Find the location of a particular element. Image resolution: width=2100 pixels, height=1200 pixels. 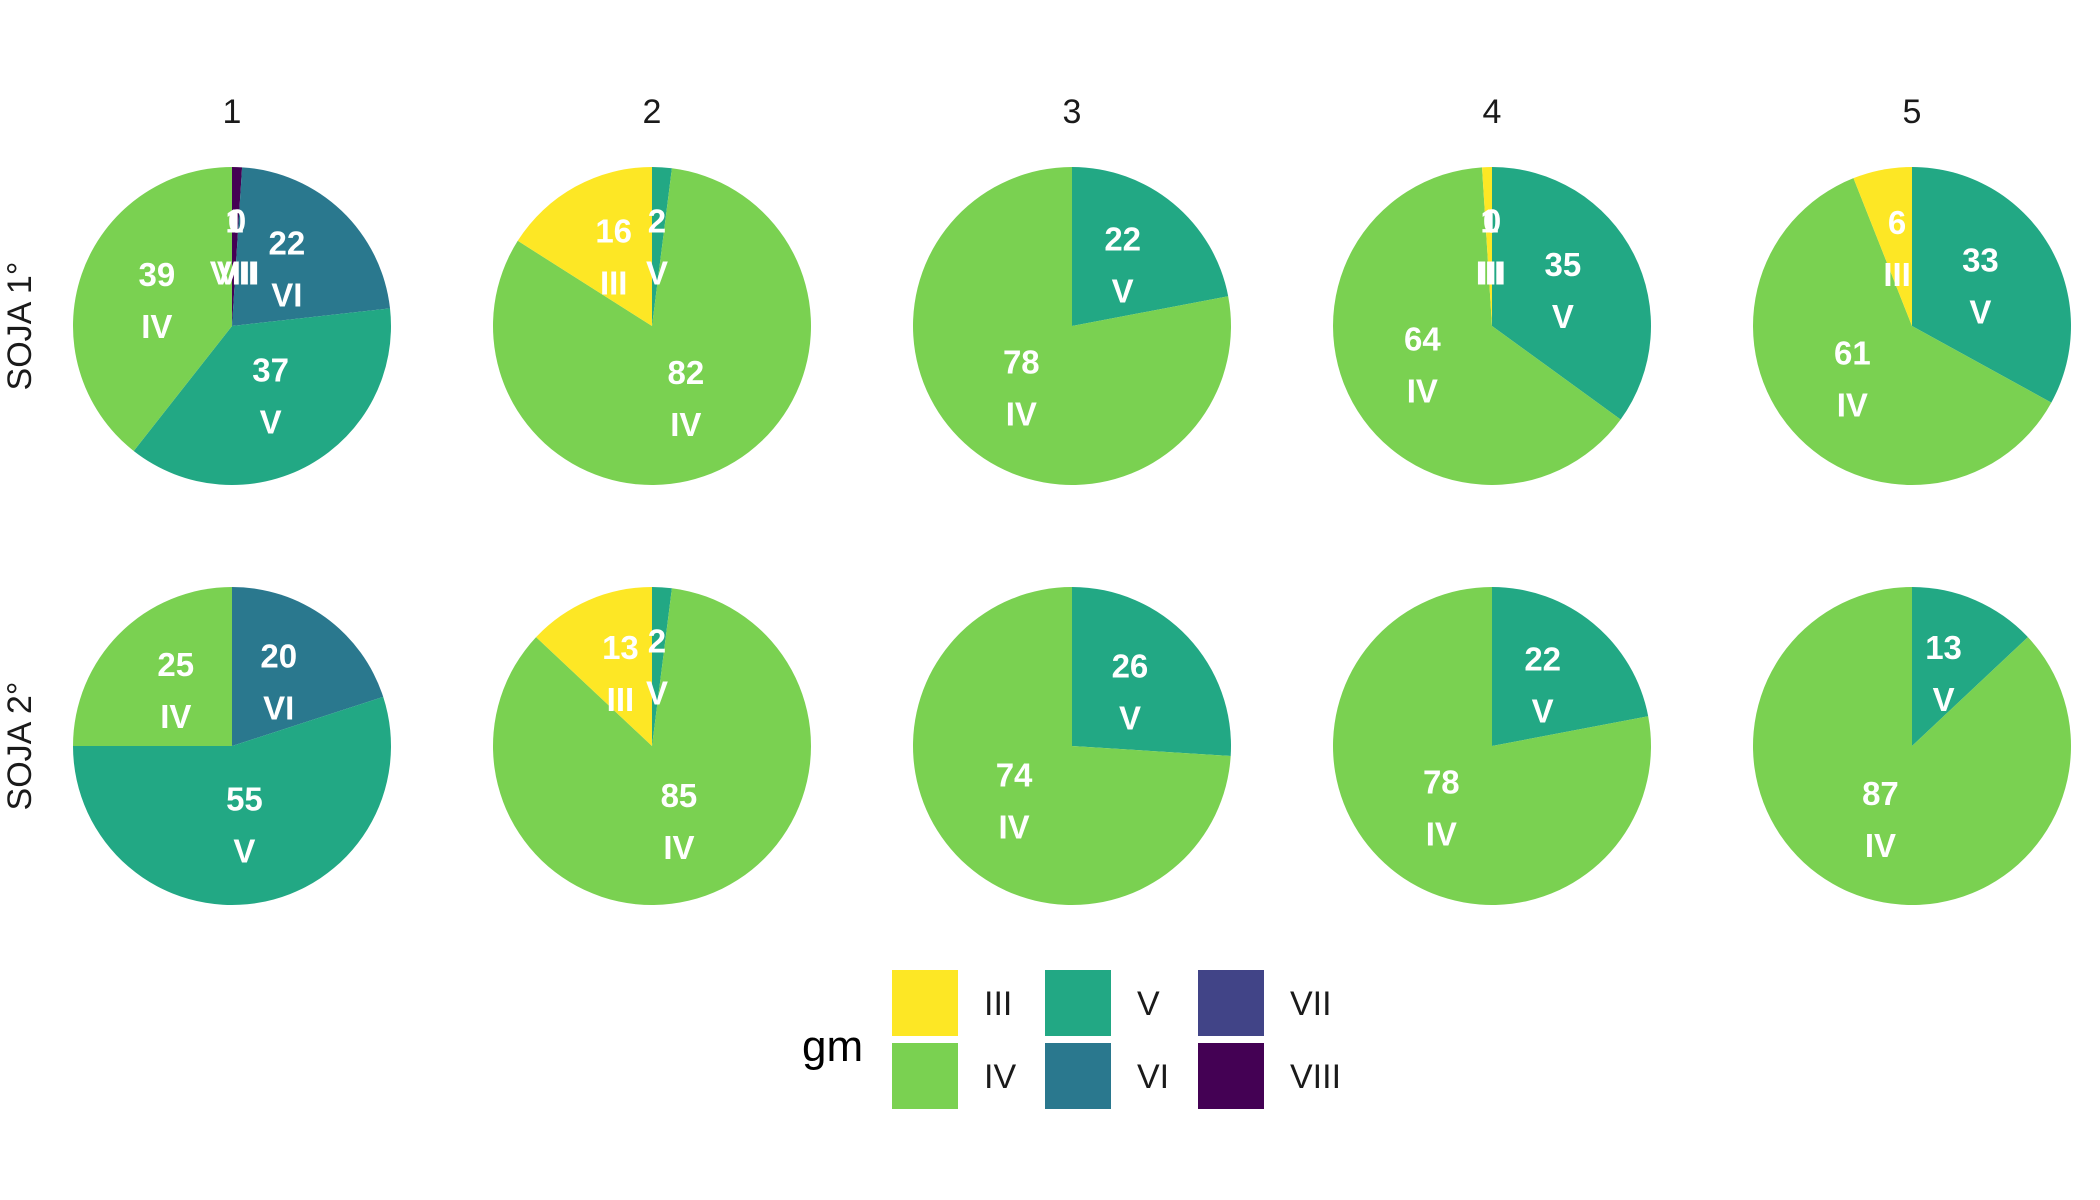

legend-item-vi: VI is located at coordinates (1107, 1076).